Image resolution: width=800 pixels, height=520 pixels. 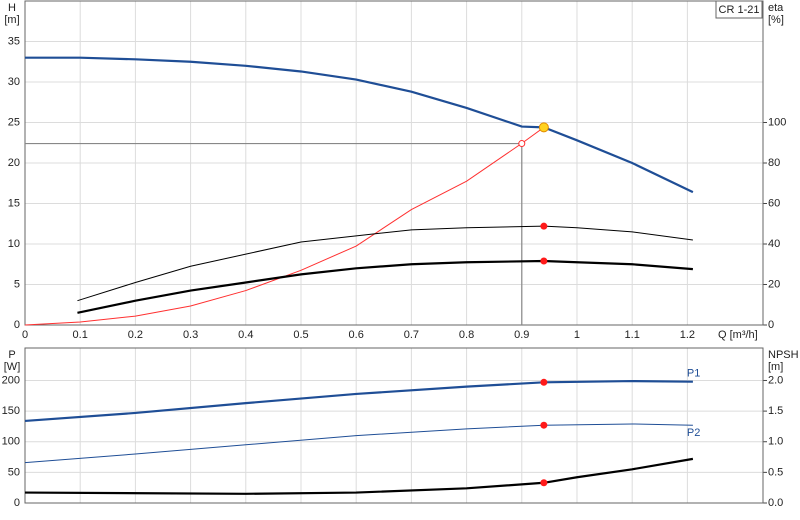 What do you see at coordinates (14, 122) in the screenshot?
I see `y-tick-label: 25` at bounding box center [14, 122].